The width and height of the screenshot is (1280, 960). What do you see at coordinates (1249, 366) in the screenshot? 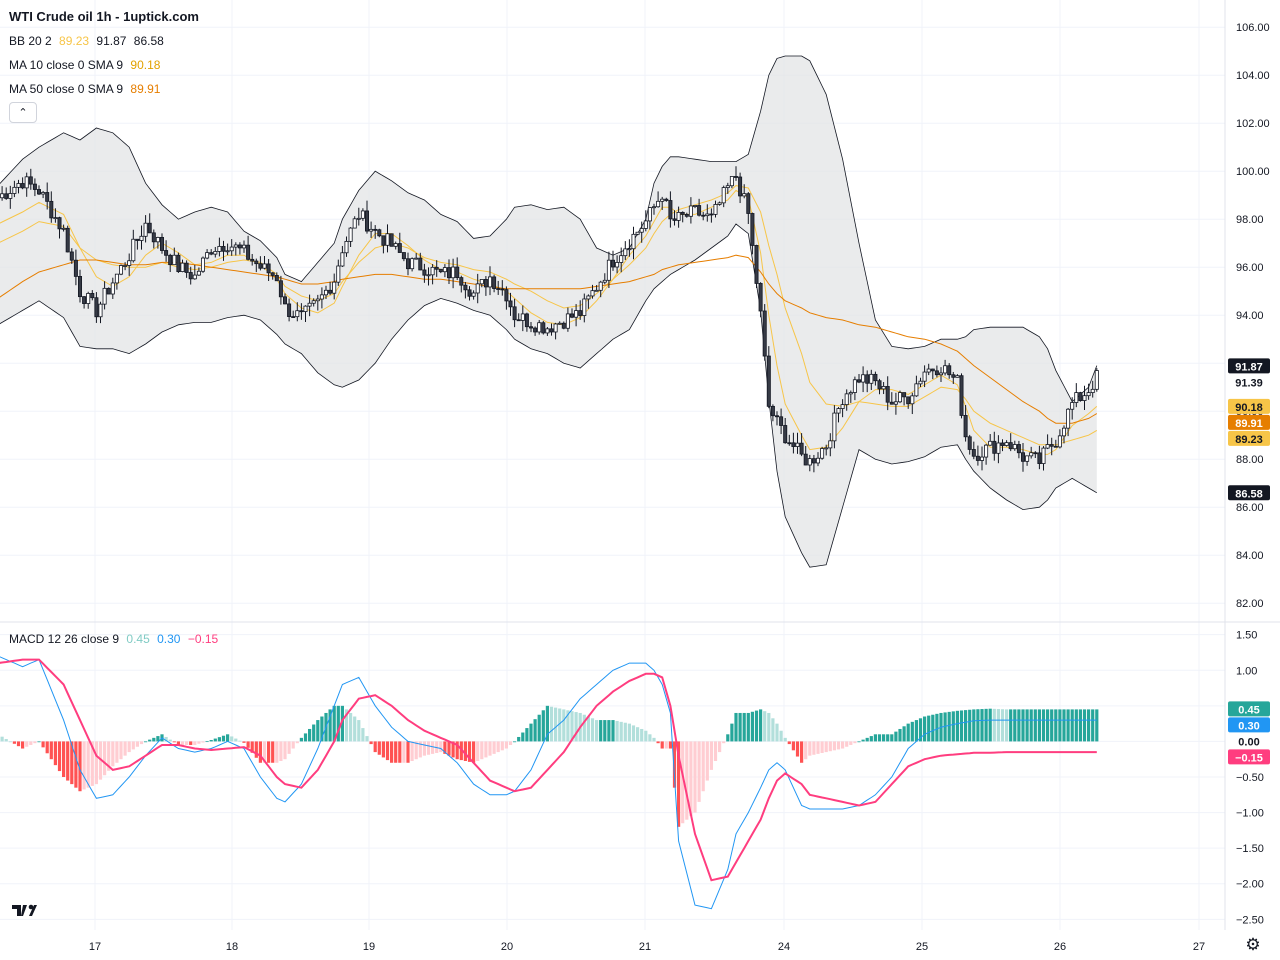
I see `value-tag: 91.87` at bounding box center [1249, 366].